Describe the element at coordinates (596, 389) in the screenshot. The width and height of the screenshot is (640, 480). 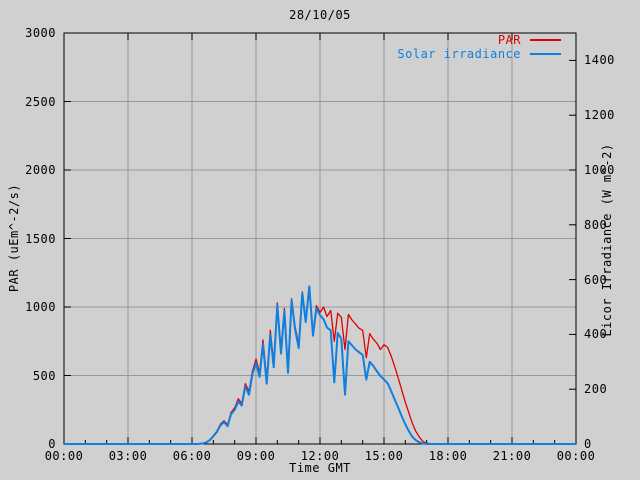
I see `y-right-tick-label: 200` at that location.